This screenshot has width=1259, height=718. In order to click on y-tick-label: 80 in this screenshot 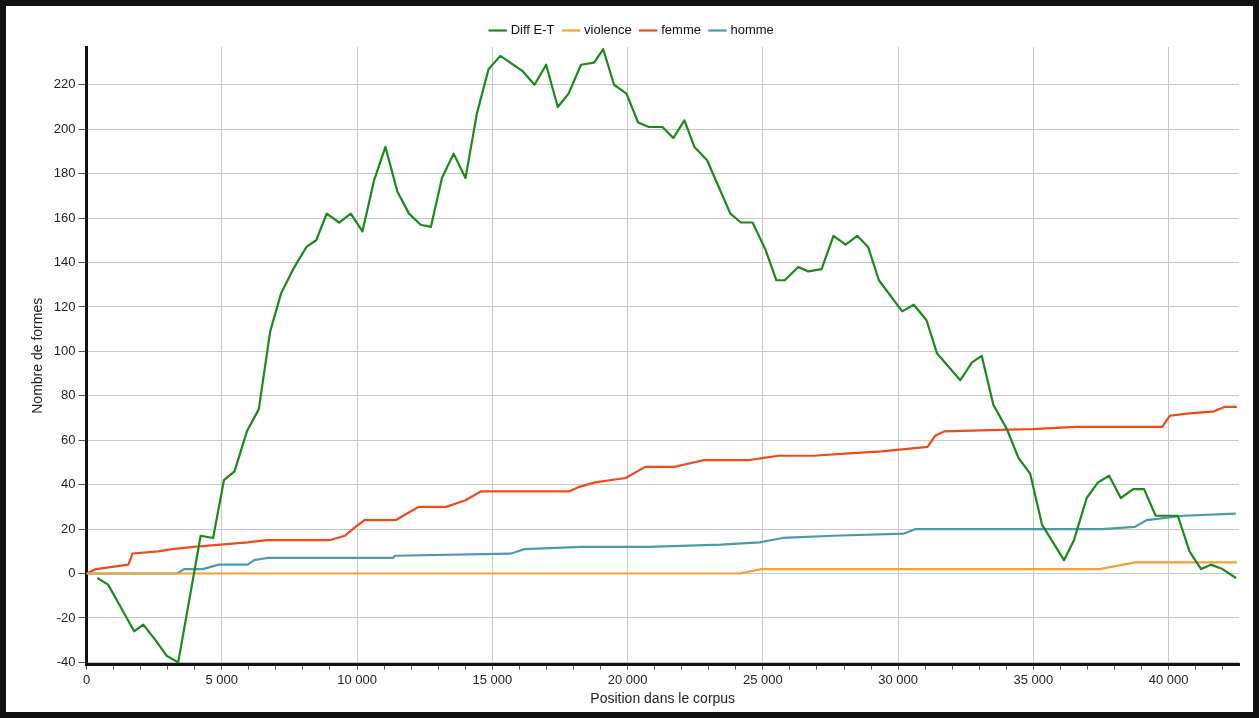, I will do `click(68, 395)`.